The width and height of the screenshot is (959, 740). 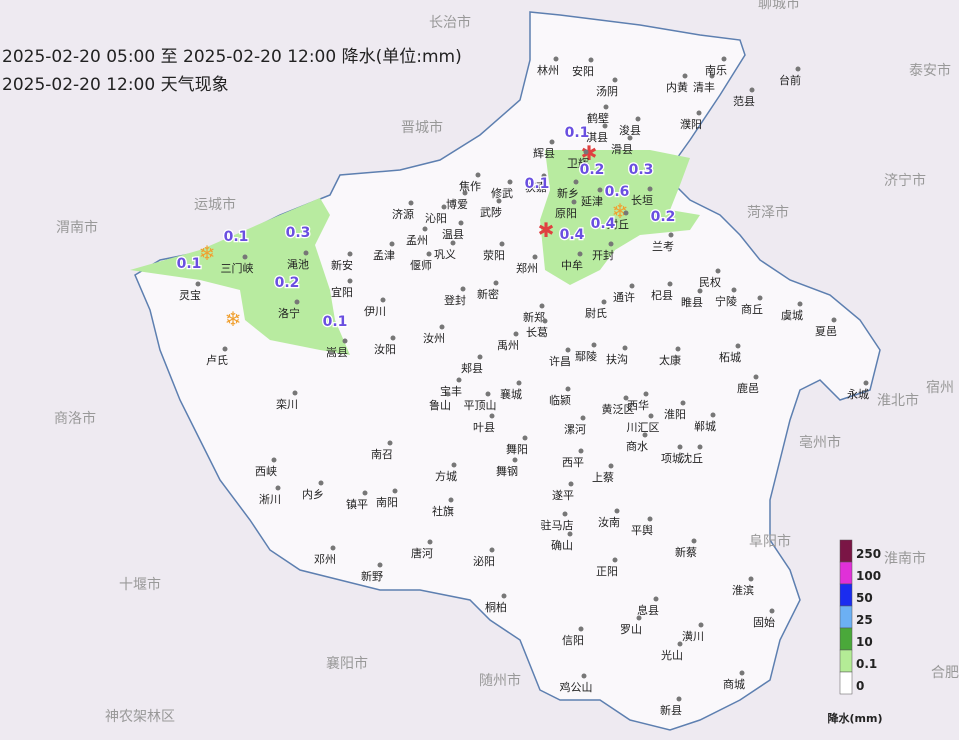 I want to click on county-label: 温县, so click(x=453, y=234).